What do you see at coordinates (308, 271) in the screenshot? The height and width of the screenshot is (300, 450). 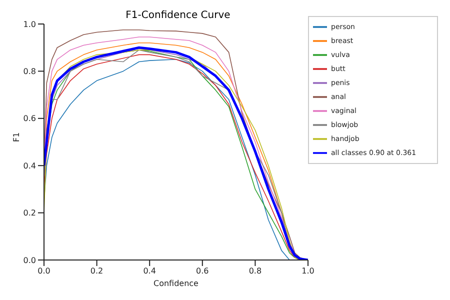 I see `x-tick-label: 1.0` at bounding box center [308, 271].